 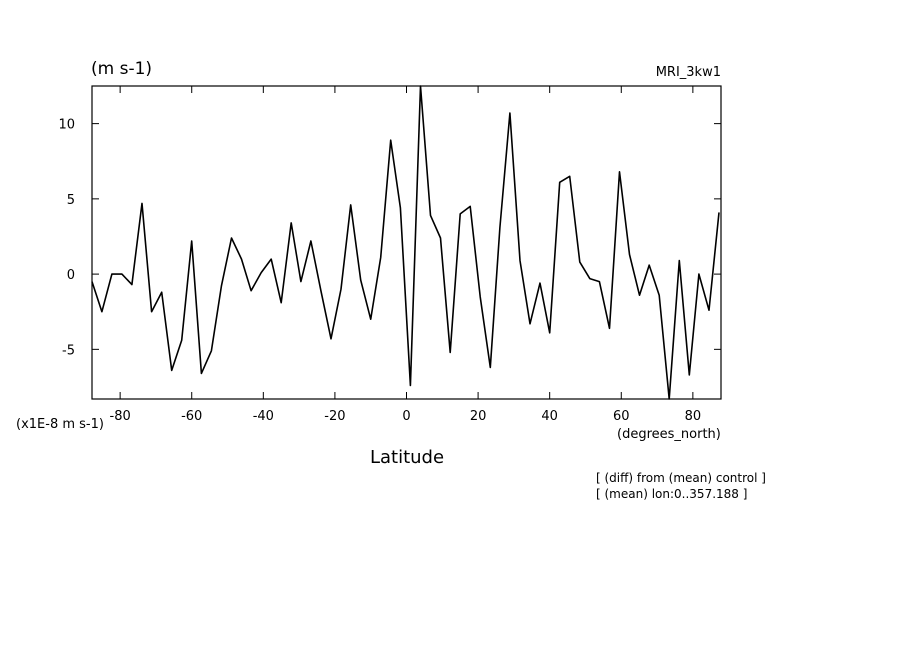 I want to click on x-tick-label: -20, so click(x=334, y=416).